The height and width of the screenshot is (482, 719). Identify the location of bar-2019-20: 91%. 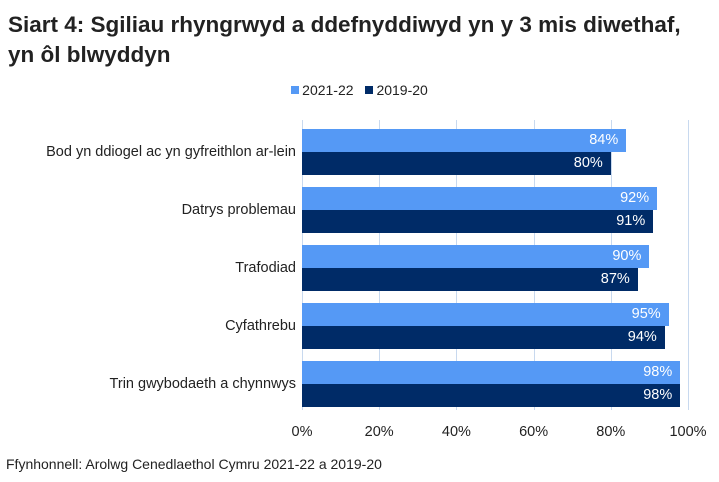
(478, 221).